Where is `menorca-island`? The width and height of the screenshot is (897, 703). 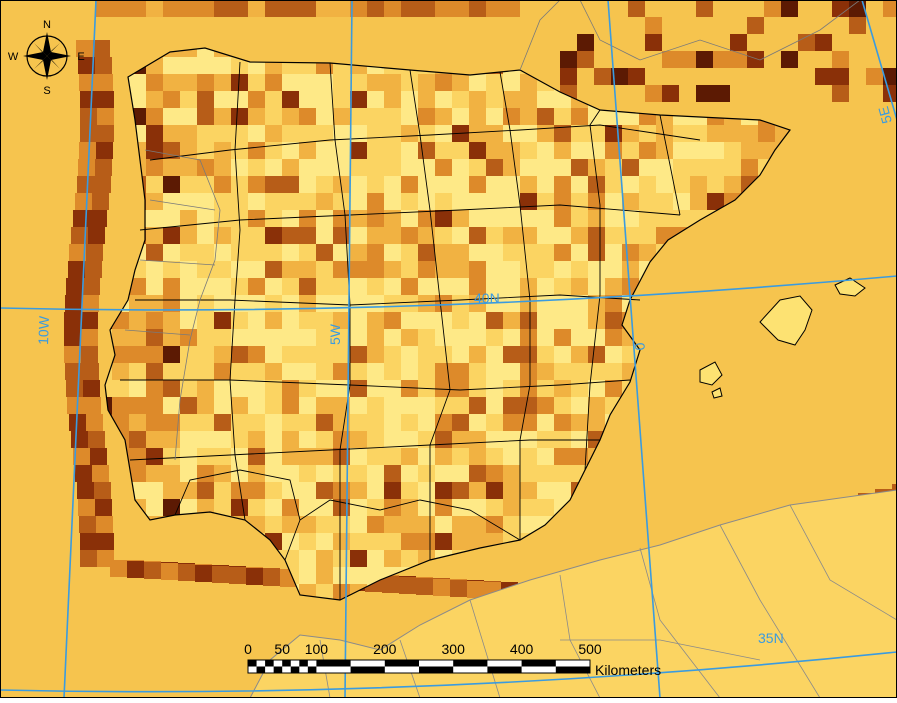
menorca-island is located at coordinates (850, 287).